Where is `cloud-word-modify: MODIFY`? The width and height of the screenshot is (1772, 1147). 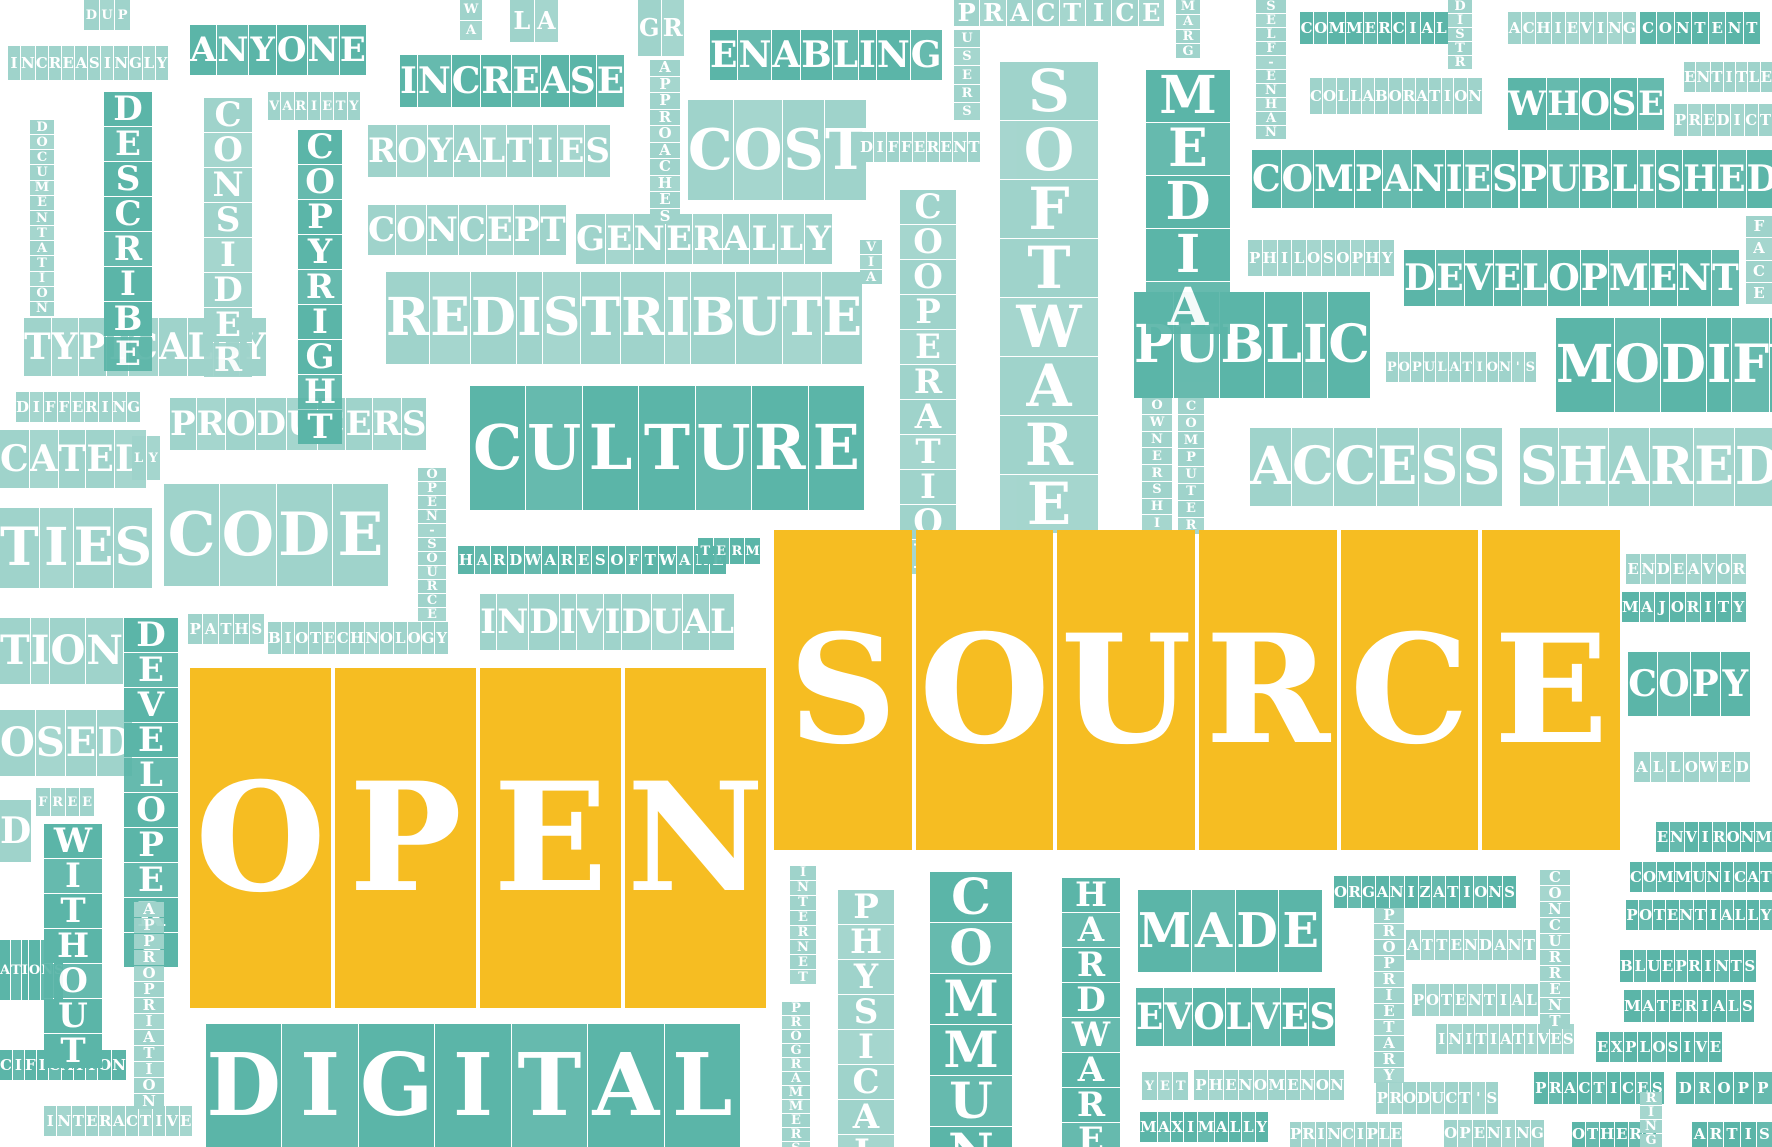
cloud-word-modify: MODIFY is located at coordinates (1664, 365).